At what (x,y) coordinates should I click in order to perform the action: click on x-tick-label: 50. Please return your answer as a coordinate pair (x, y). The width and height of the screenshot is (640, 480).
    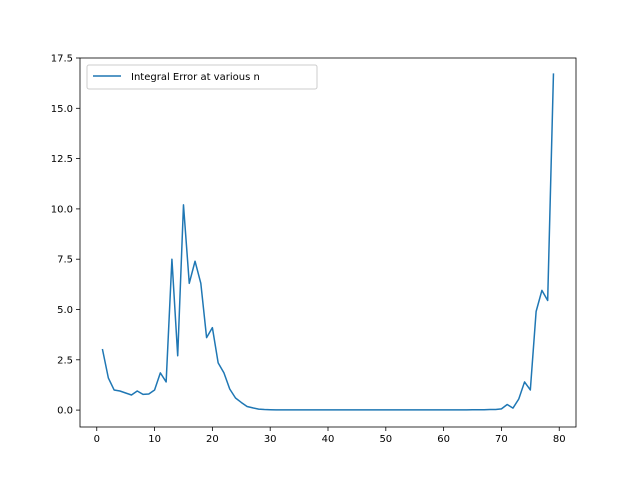
    Looking at the image, I should click on (385, 439).